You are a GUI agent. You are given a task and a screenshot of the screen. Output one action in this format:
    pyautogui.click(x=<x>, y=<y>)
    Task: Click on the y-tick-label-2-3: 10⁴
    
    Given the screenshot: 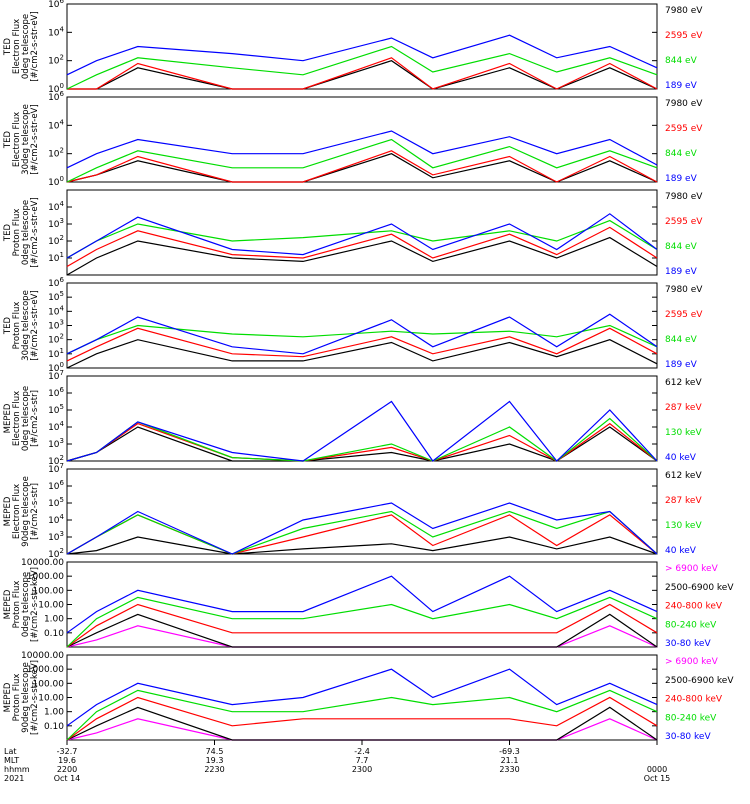 What is the action you would take?
    pyautogui.click(x=56, y=124)
    